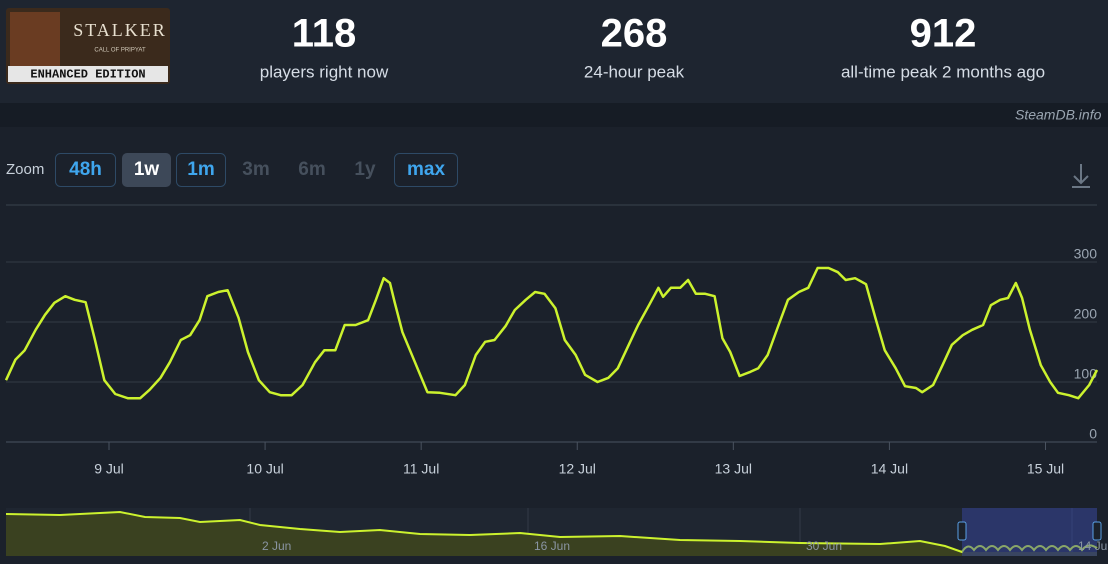  What do you see at coordinates (552, 546) in the screenshot?
I see `navigator-label: 16 Jun` at bounding box center [552, 546].